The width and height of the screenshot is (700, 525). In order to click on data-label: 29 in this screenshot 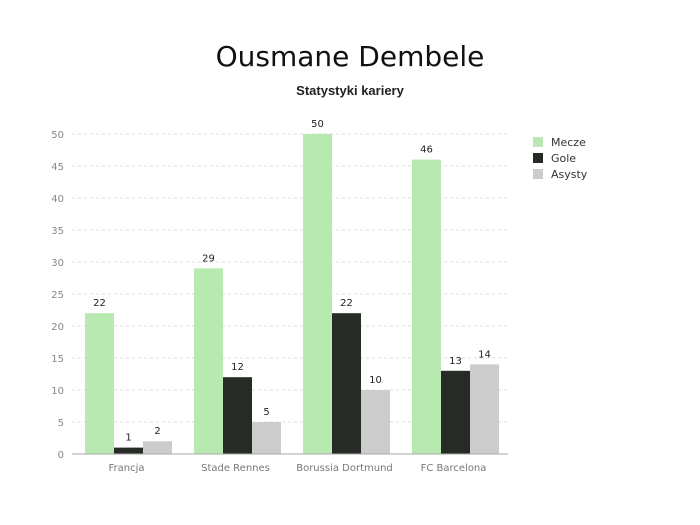, I will do `click(208, 258)`.